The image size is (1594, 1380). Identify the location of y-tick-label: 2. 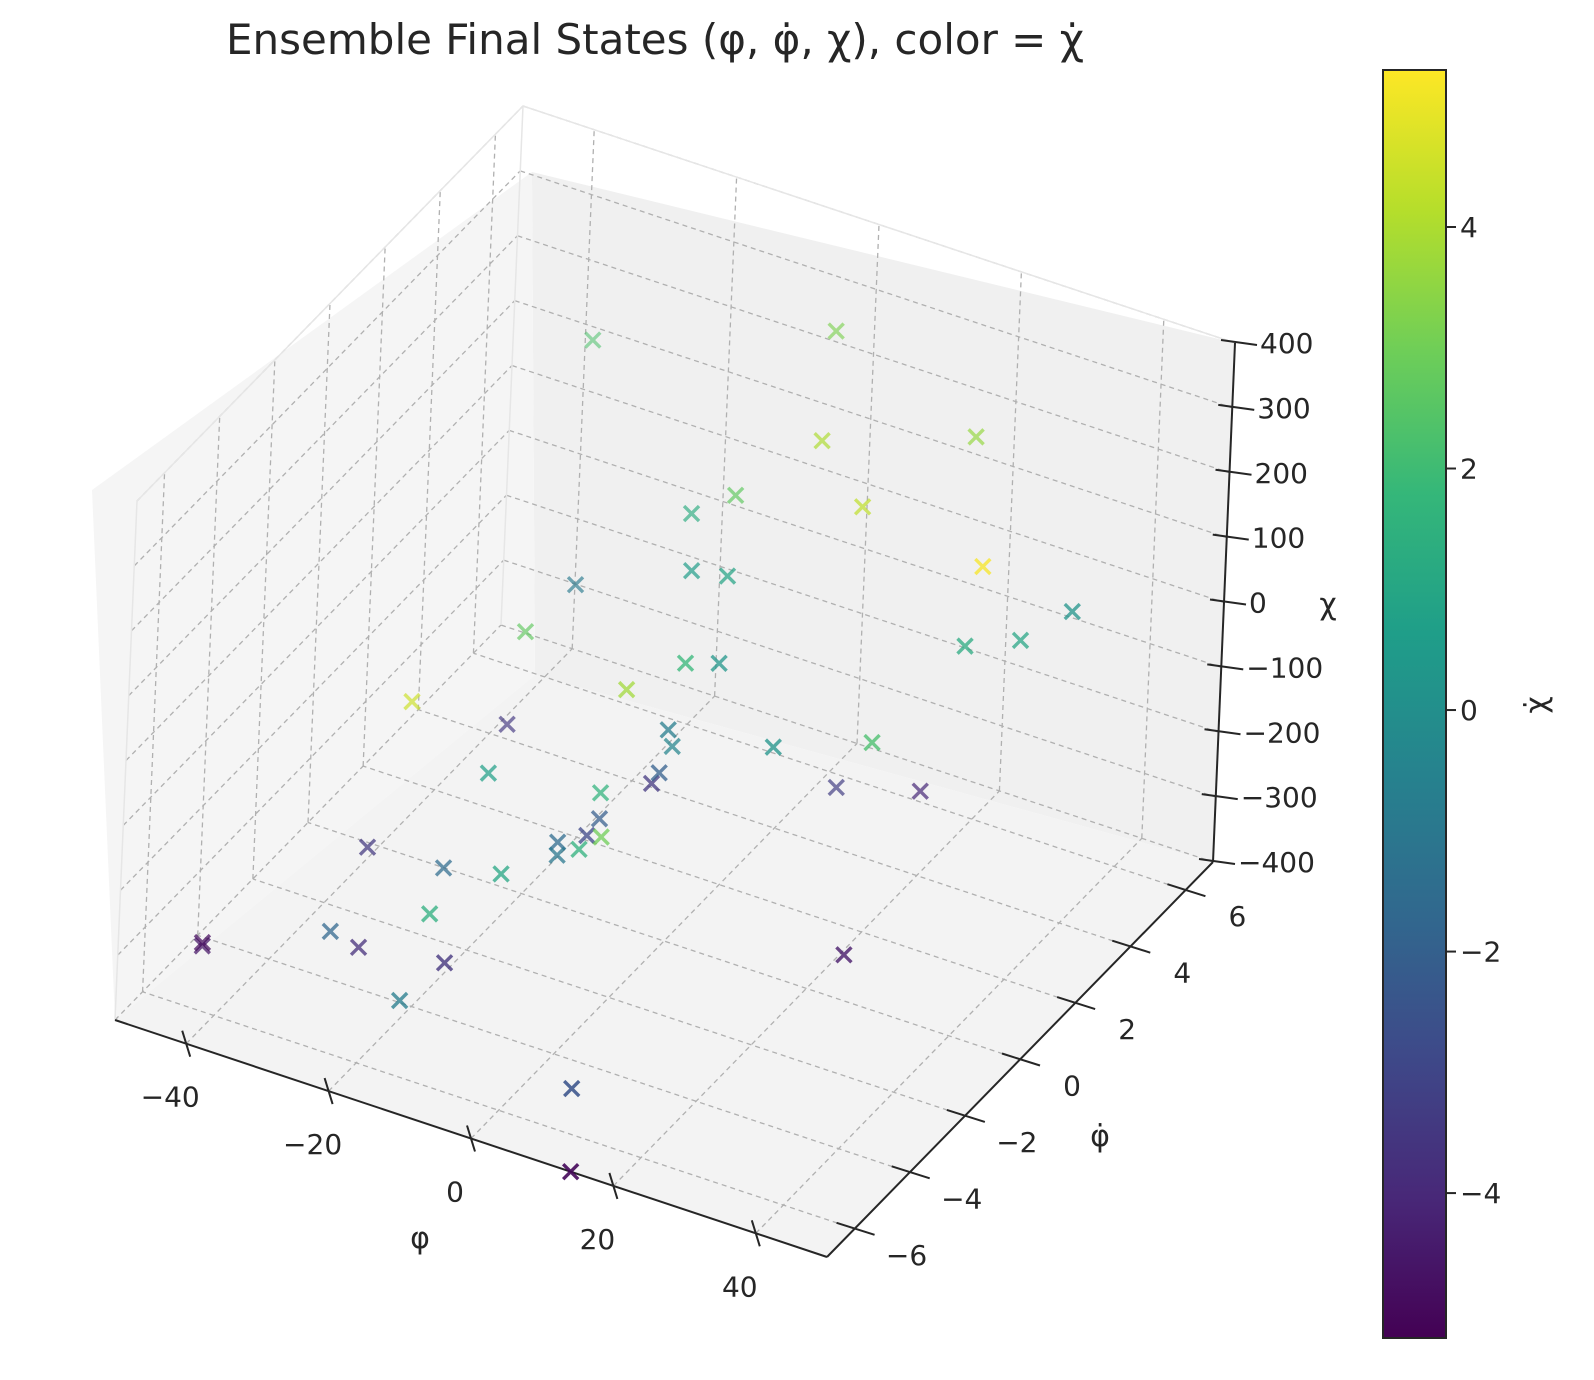
(1127, 1029).